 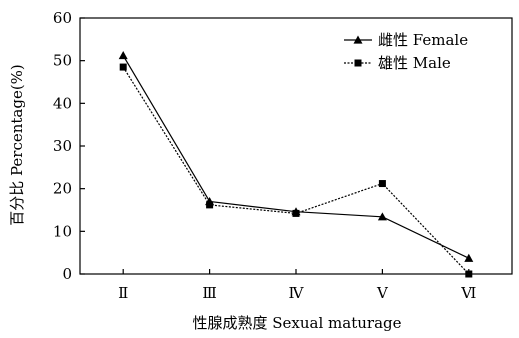 I want to click on x-tick-label: Ⅴ, so click(x=382, y=293).